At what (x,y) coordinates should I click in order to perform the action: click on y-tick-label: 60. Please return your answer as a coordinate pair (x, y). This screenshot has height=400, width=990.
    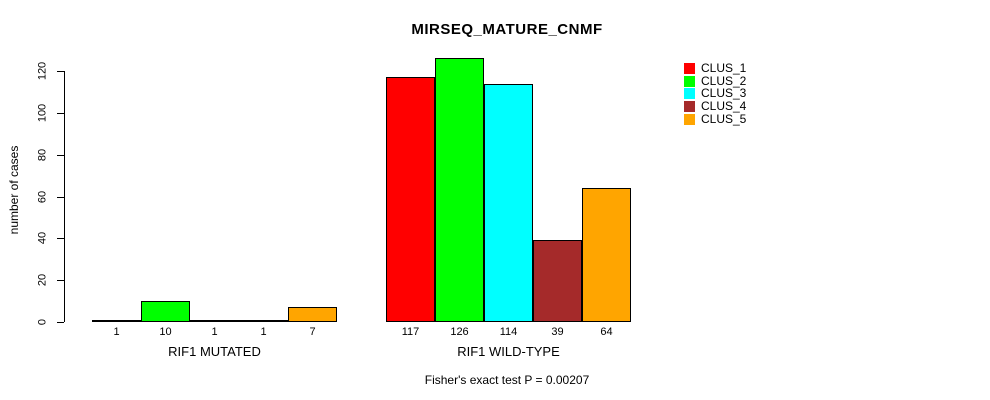
    Looking at the image, I should click on (42, 197).